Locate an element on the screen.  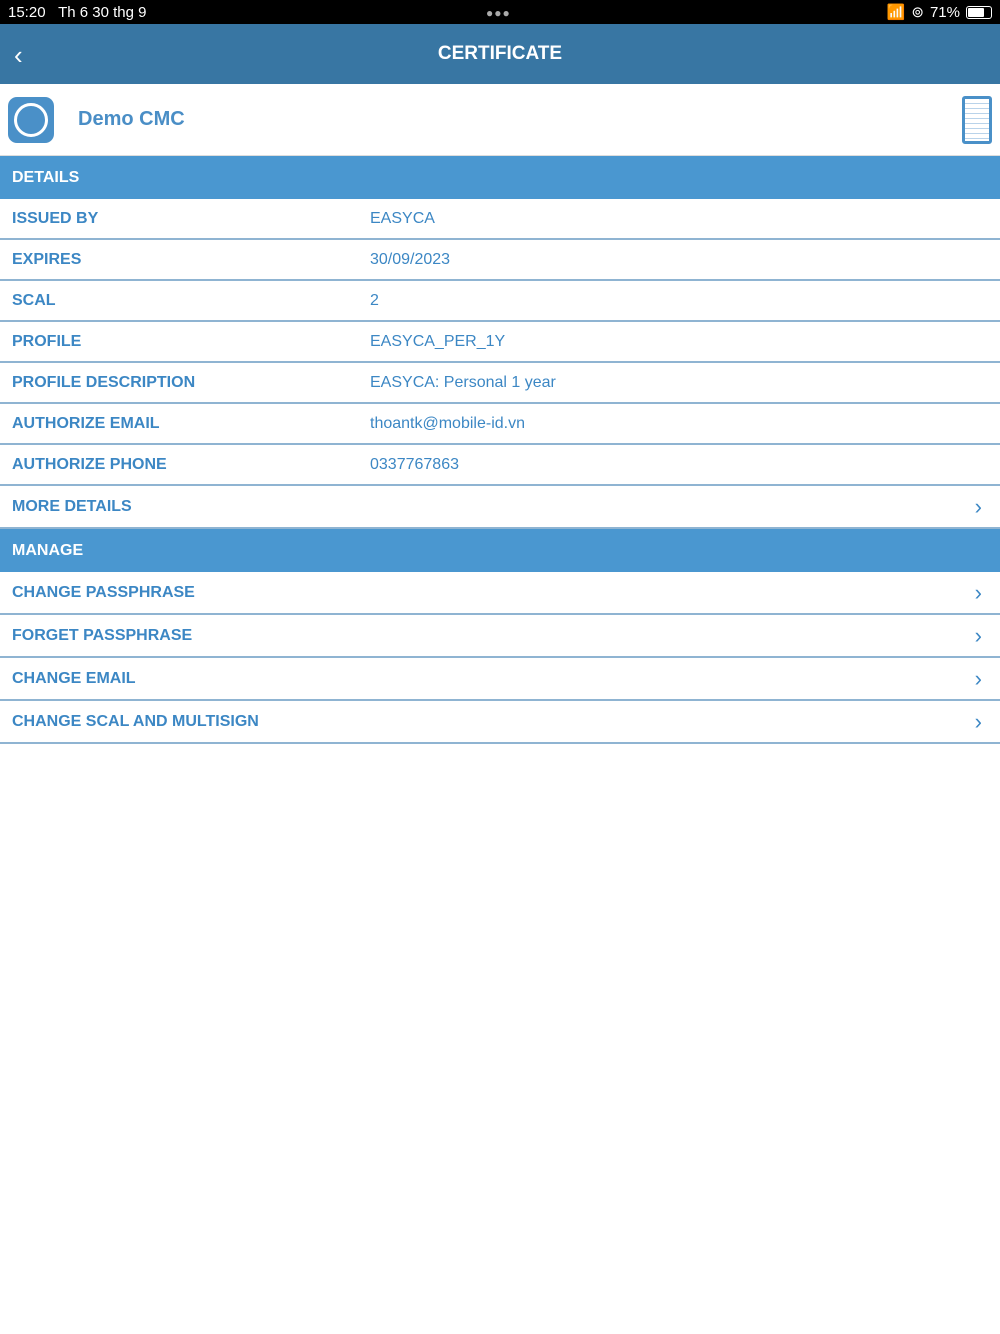
app-logo-icon is located at coordinates (31, 119).